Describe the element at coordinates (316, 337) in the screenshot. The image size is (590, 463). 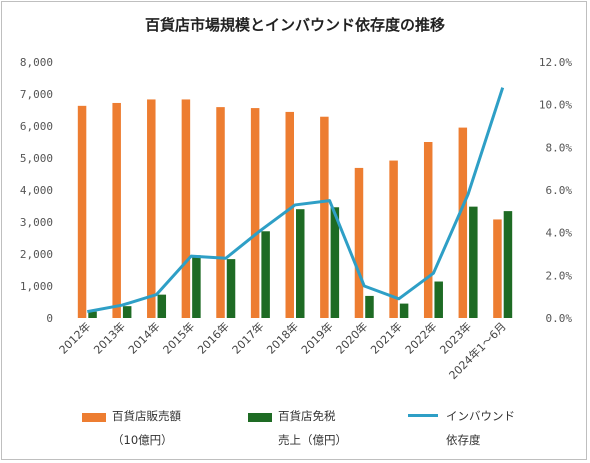
I see `x-tick-label: 2019年` at that location.